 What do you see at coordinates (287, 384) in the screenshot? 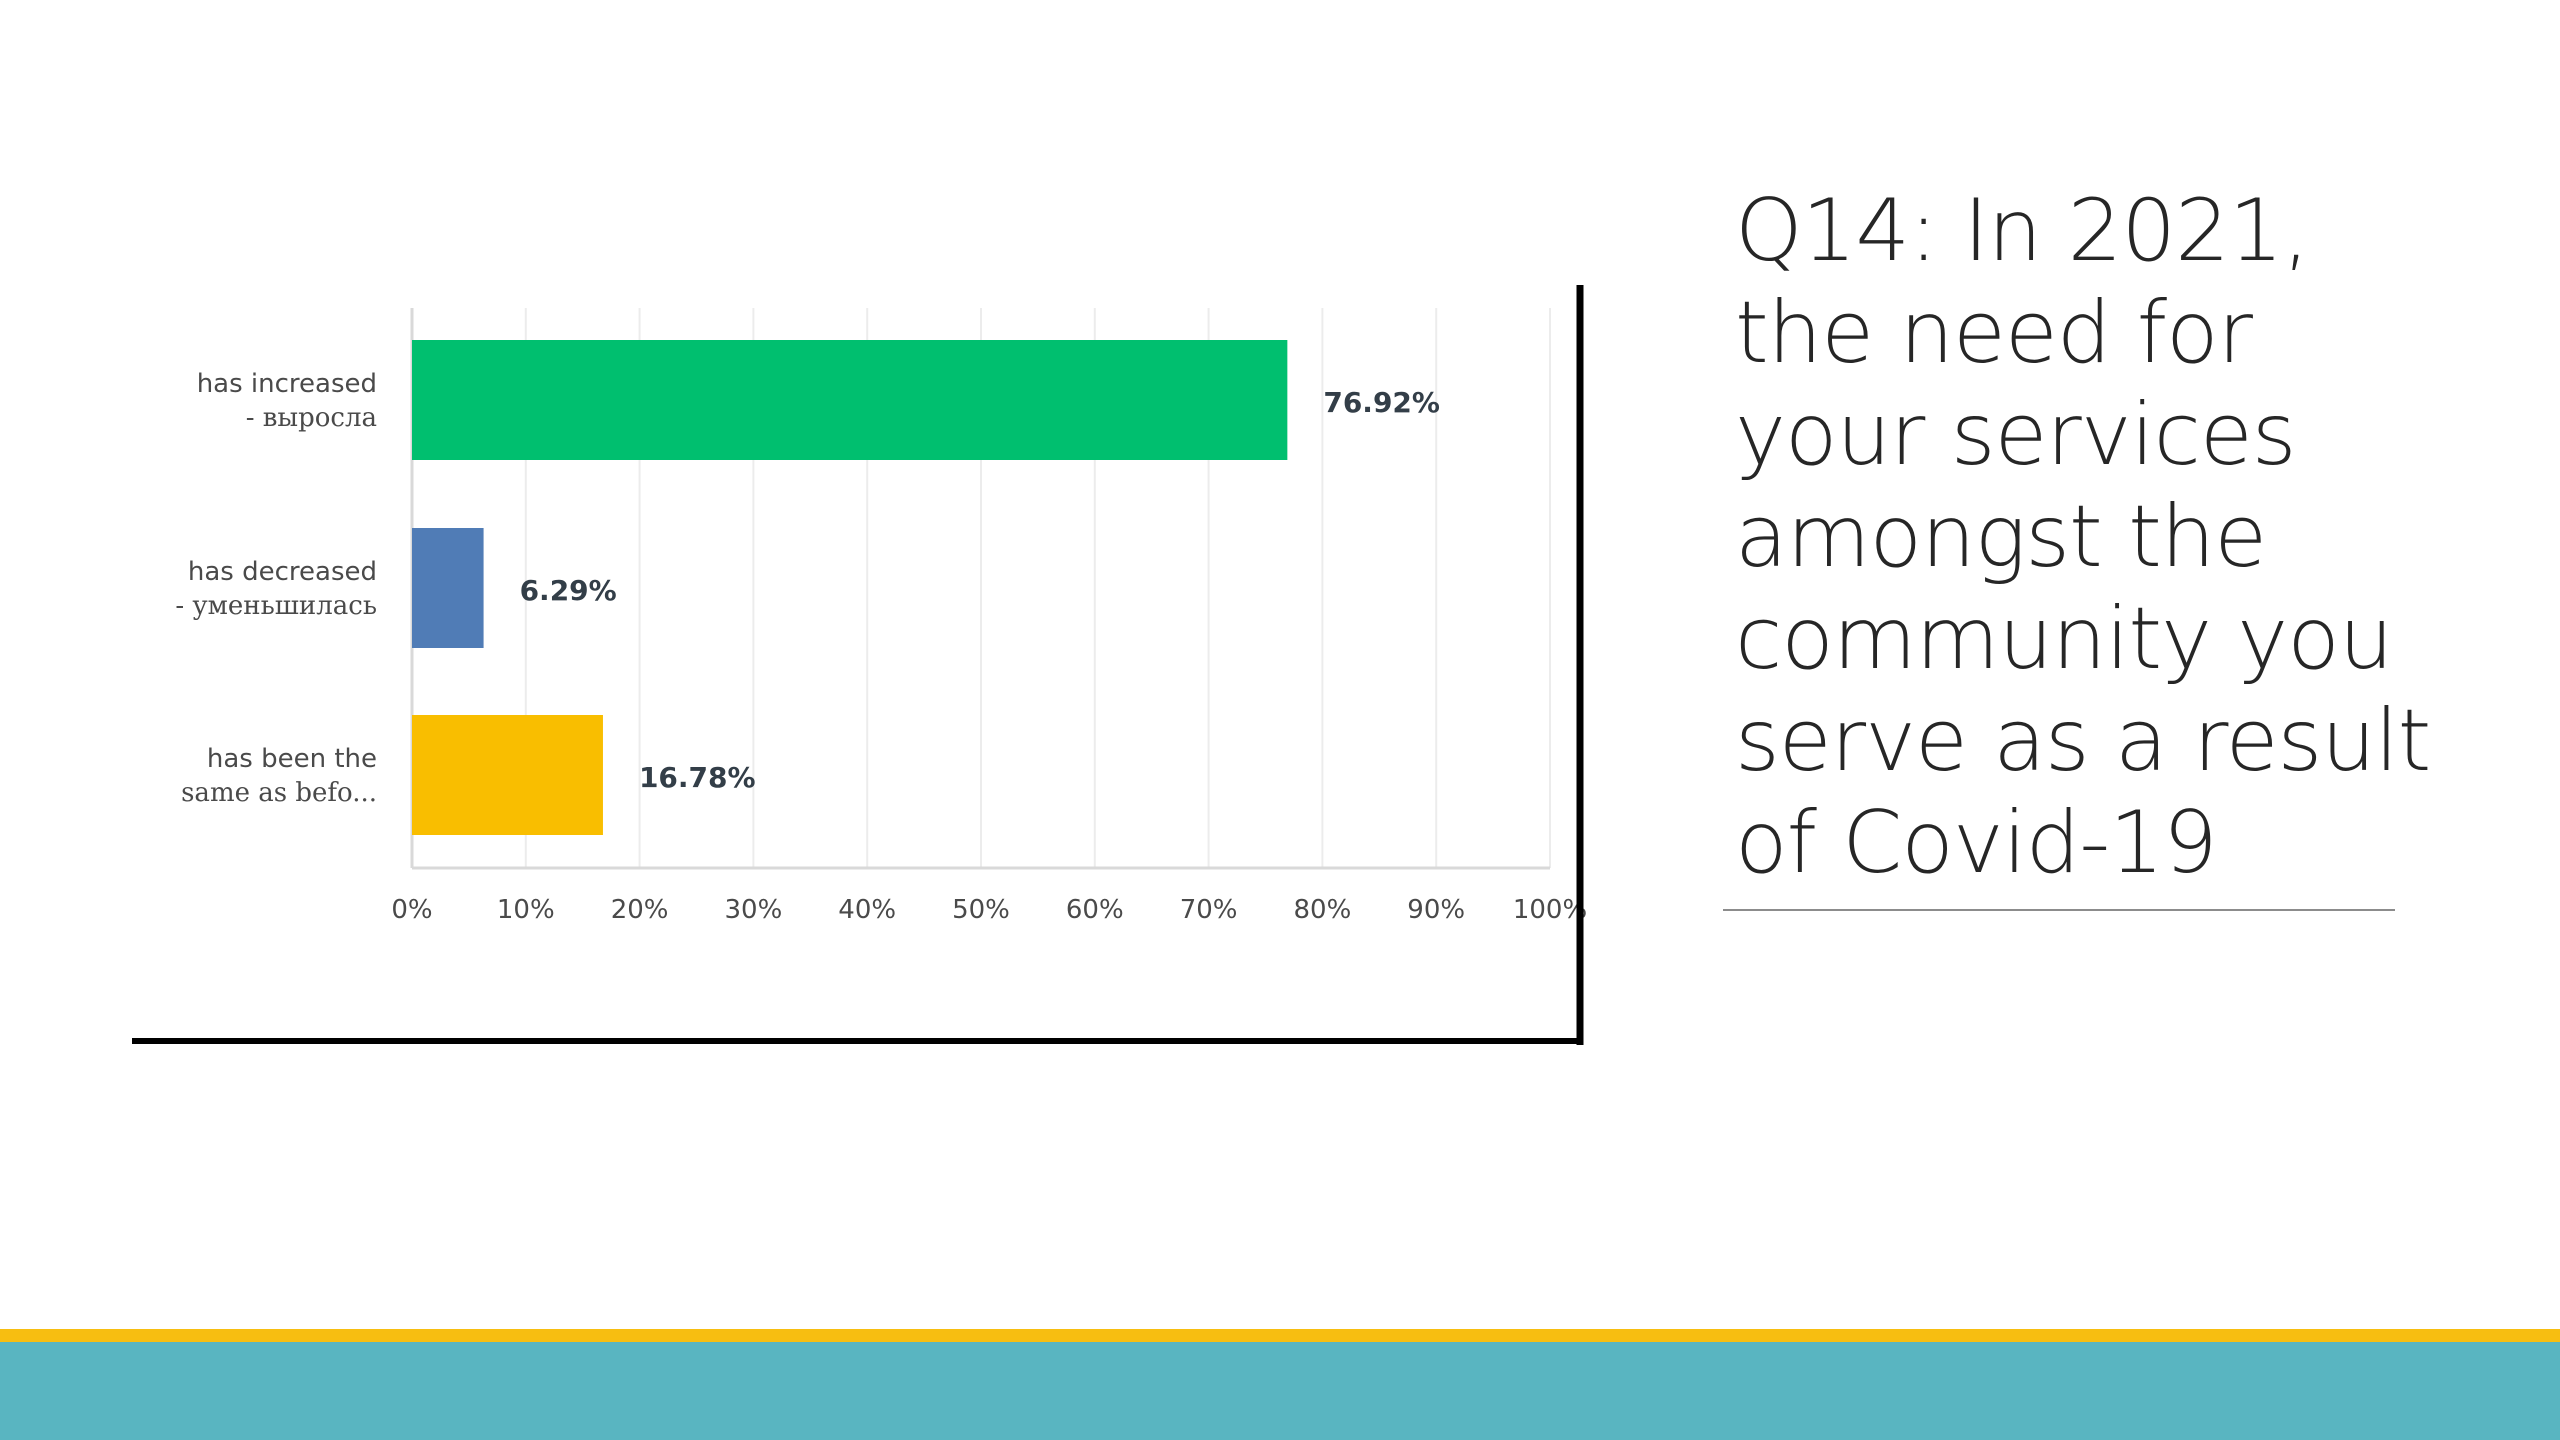
I see `chart-category-label: has increased` at bounding box center [287, 384].